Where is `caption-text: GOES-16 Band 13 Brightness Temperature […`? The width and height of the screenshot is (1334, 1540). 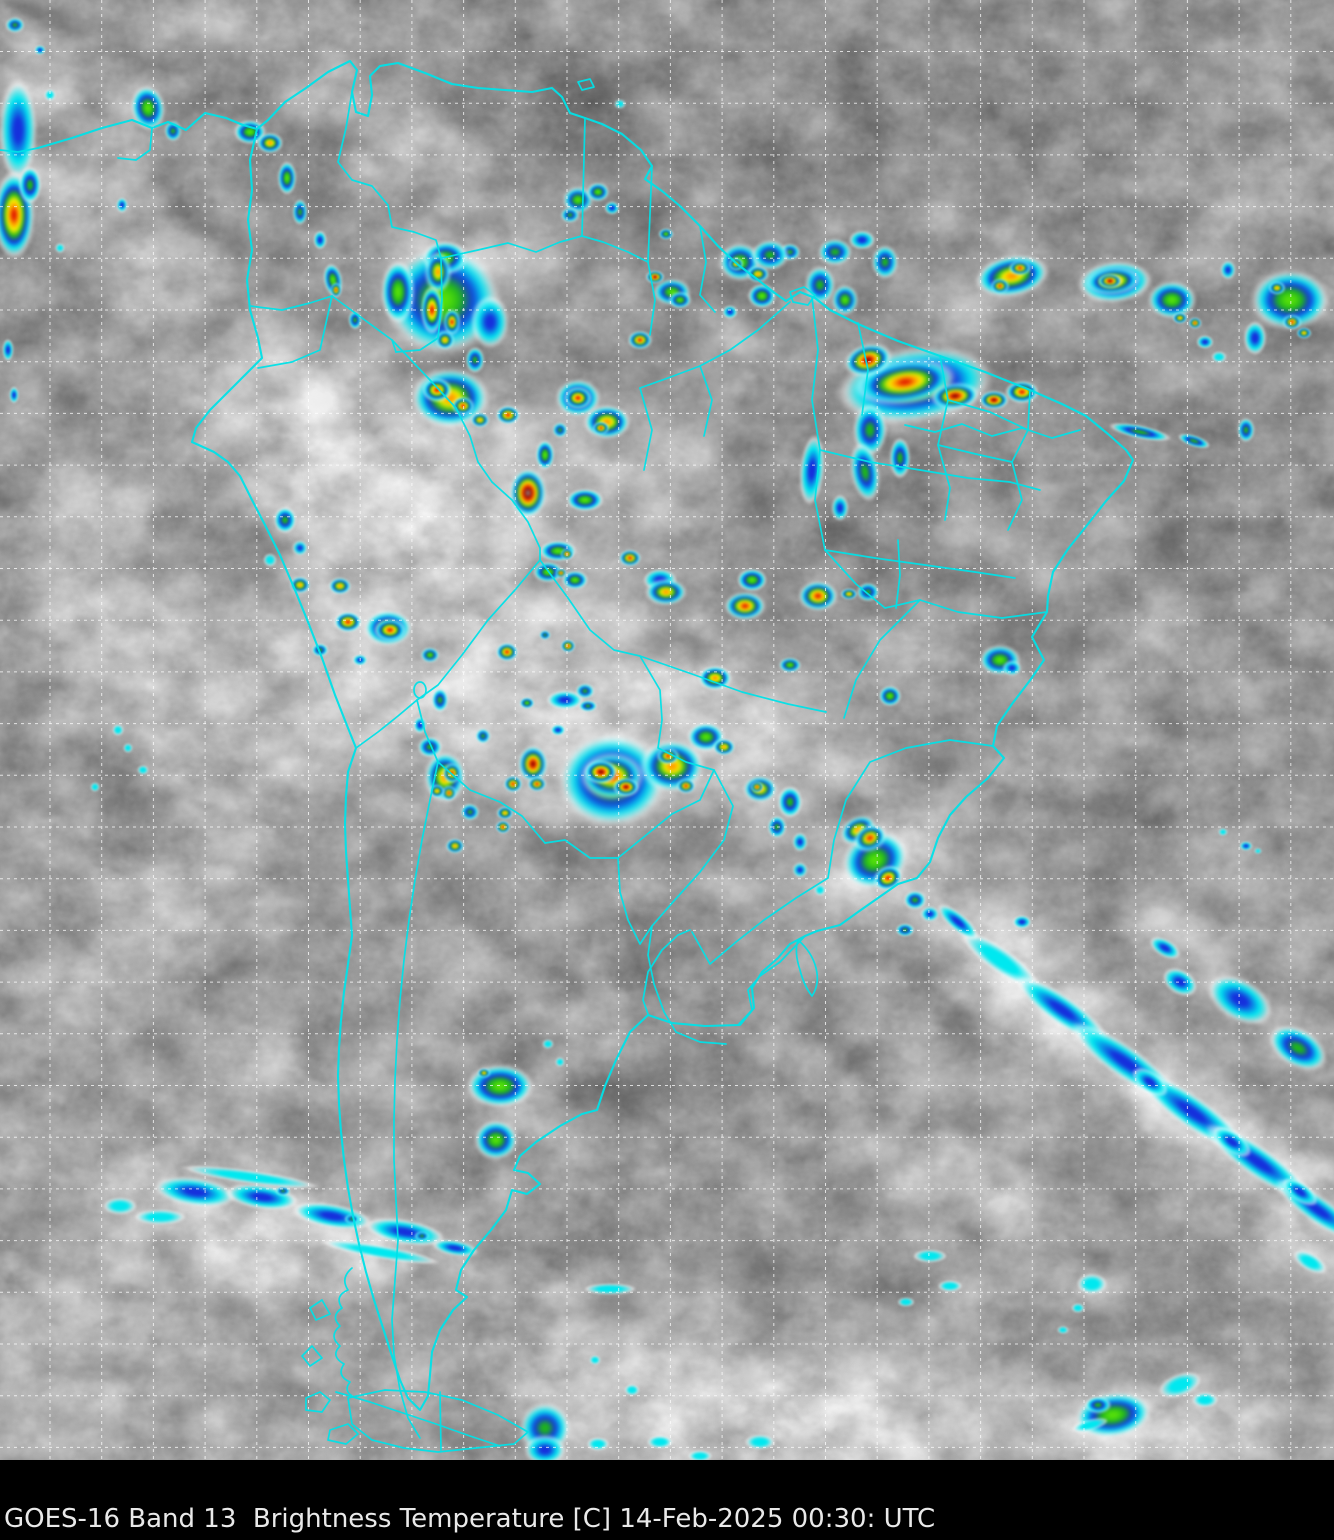
caption-text: GOES-16 Band 13 Brightness Temperature [… is located at coordinates (470, 1519).